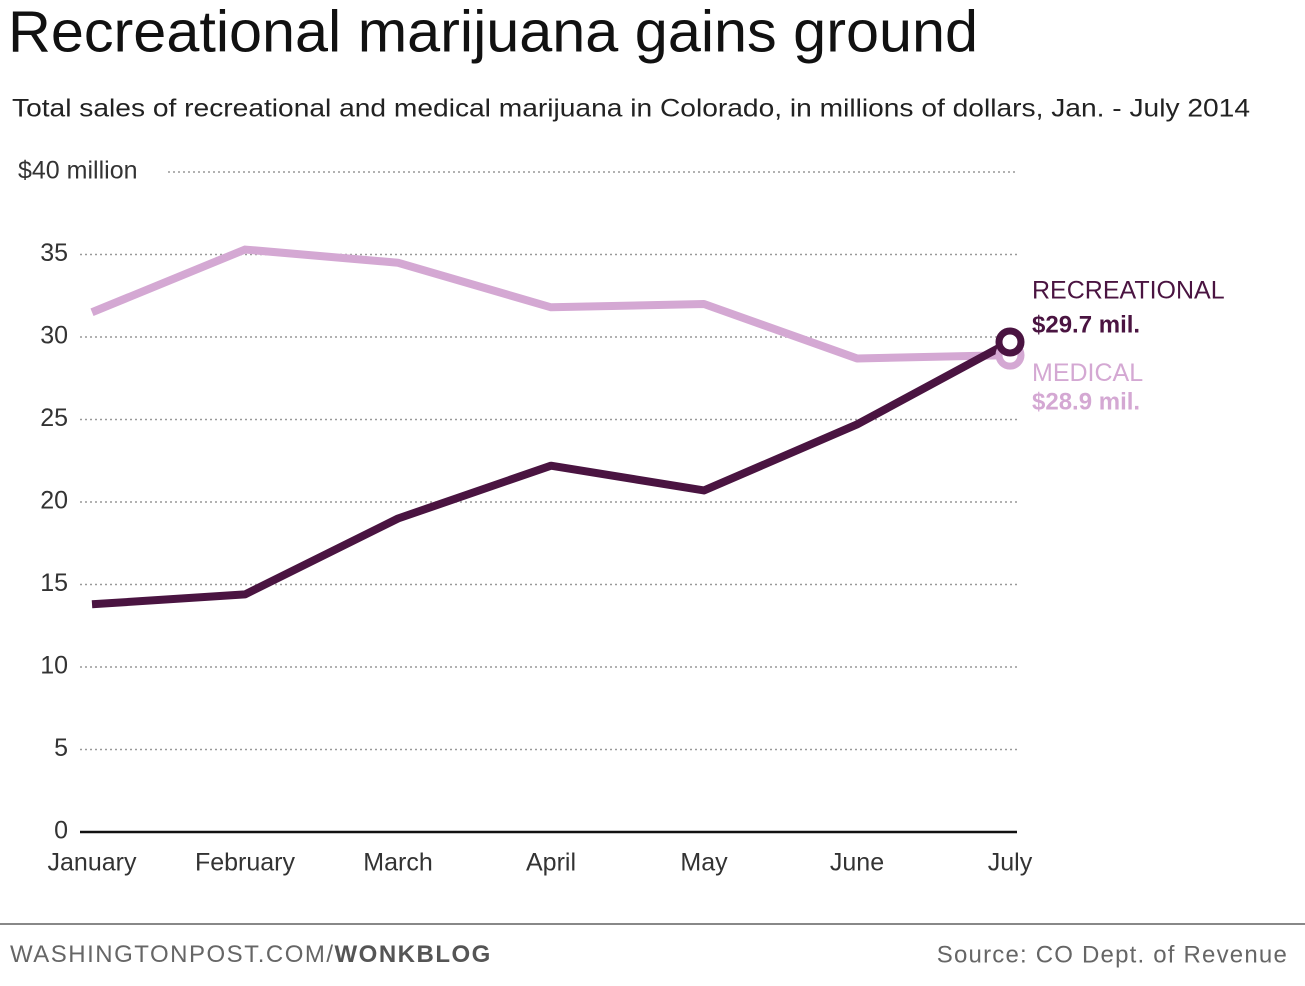 This screenshot has height=986, width=1305. What do you see at coordinates (1086, 401) in the screenshot?
I see `value-label: $28.9 mil.` at bounding box center [1086, 401].